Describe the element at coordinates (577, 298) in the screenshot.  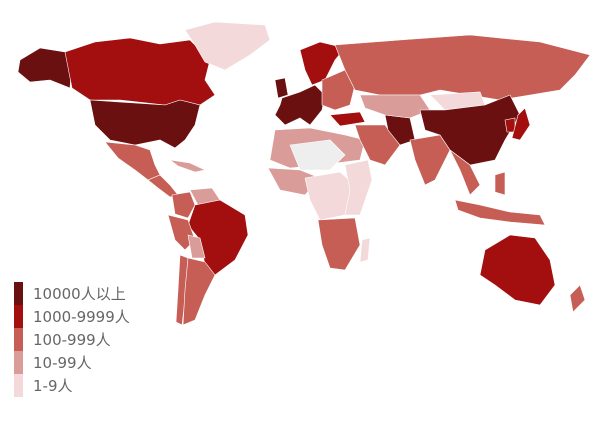
I see `region-new-zealand` at that location.